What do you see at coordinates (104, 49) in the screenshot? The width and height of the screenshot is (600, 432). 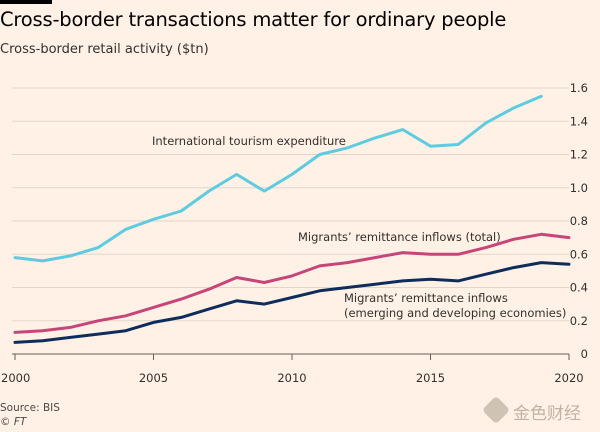 I see `chart-subtitle: Cross-border retail activity ($tn)` at bounding box center [104, 49].